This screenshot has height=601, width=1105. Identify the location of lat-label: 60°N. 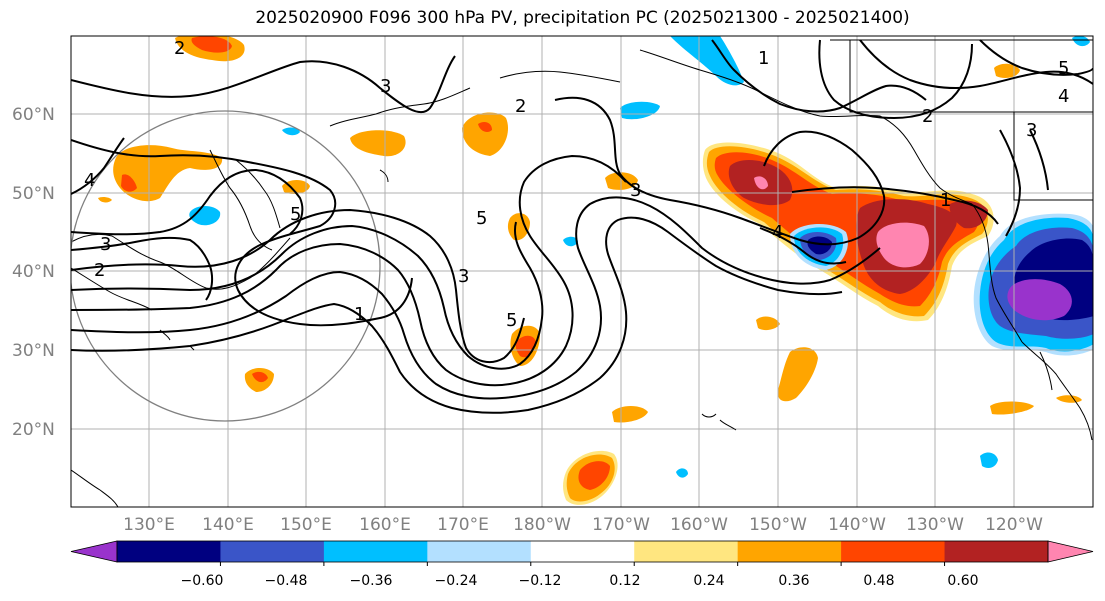
(33, 115).